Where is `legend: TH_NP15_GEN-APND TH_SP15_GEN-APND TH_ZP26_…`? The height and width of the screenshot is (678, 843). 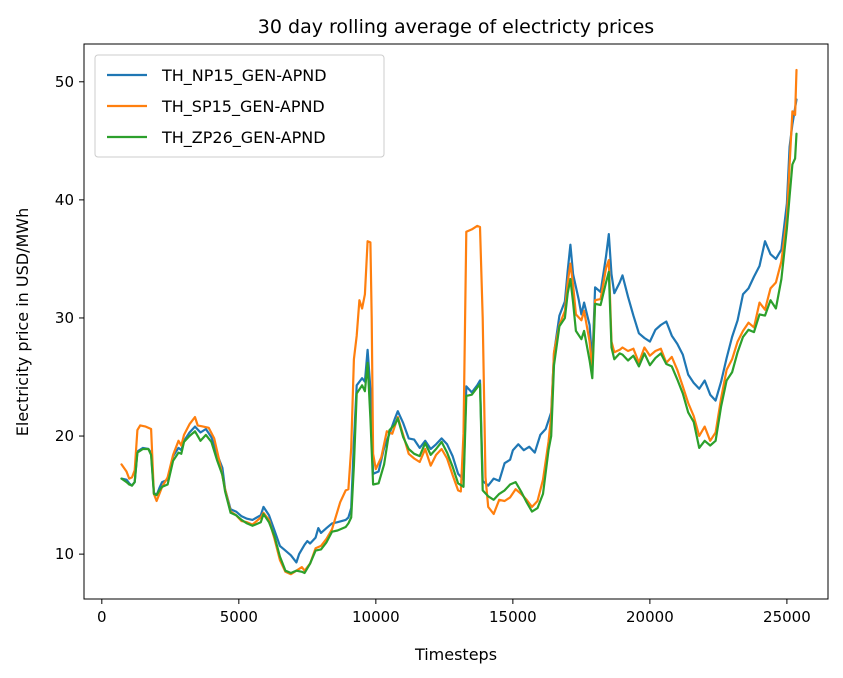
legend: TH_NP15_GEN-APND TH_SP15_GEN-APND TH_ZP26_… is located at coordinates (239, 106).